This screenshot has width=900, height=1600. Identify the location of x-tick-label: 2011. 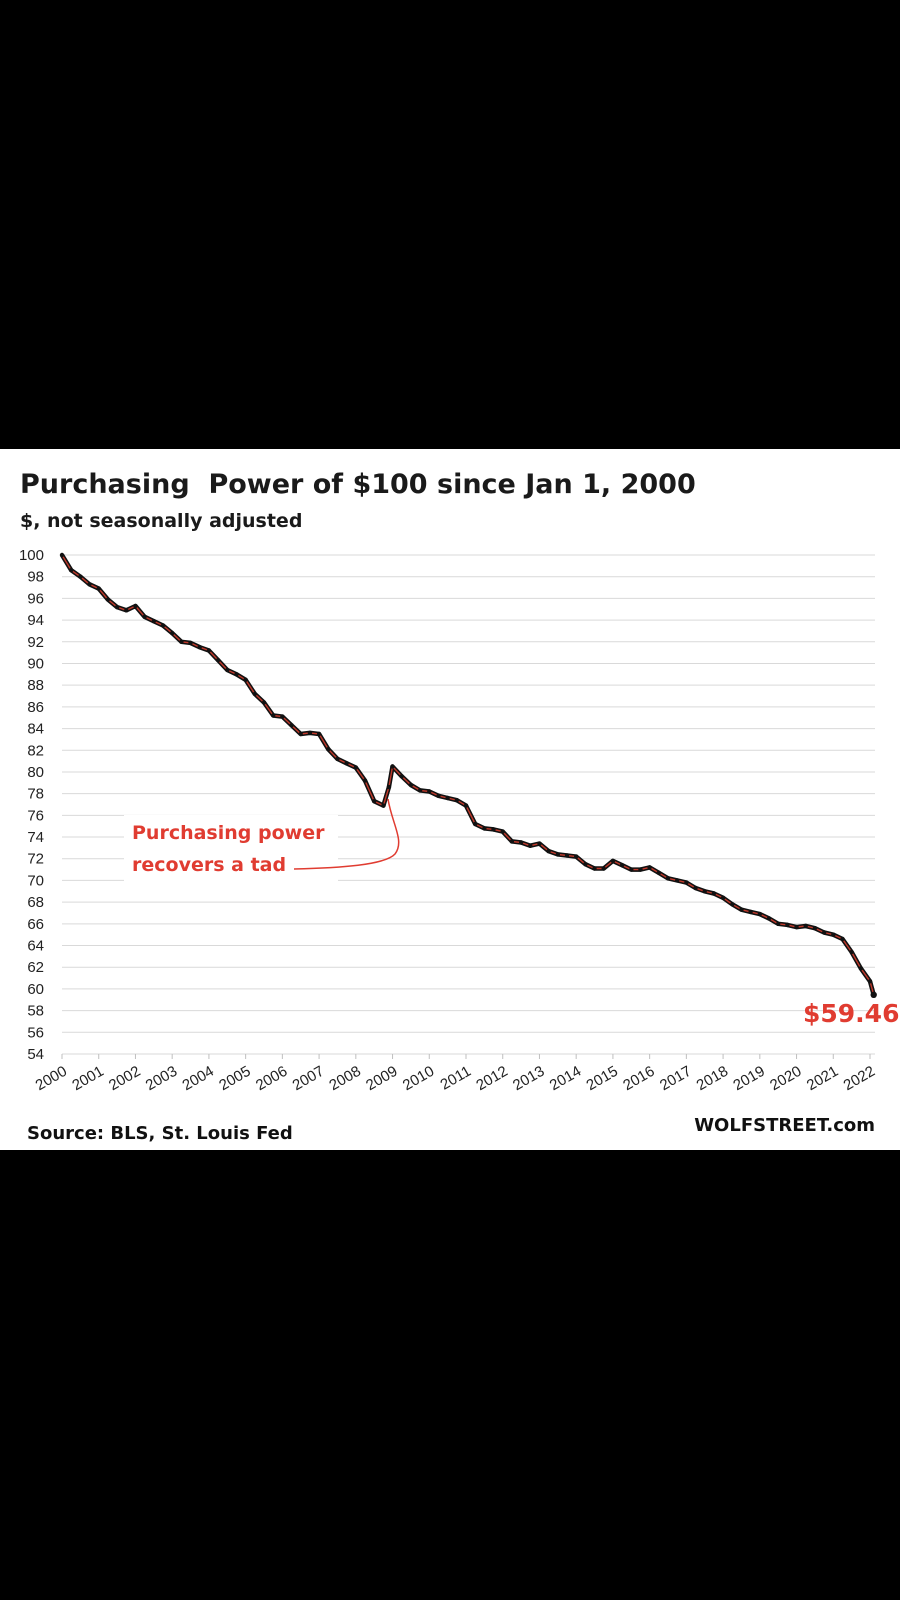
(456, 1078).